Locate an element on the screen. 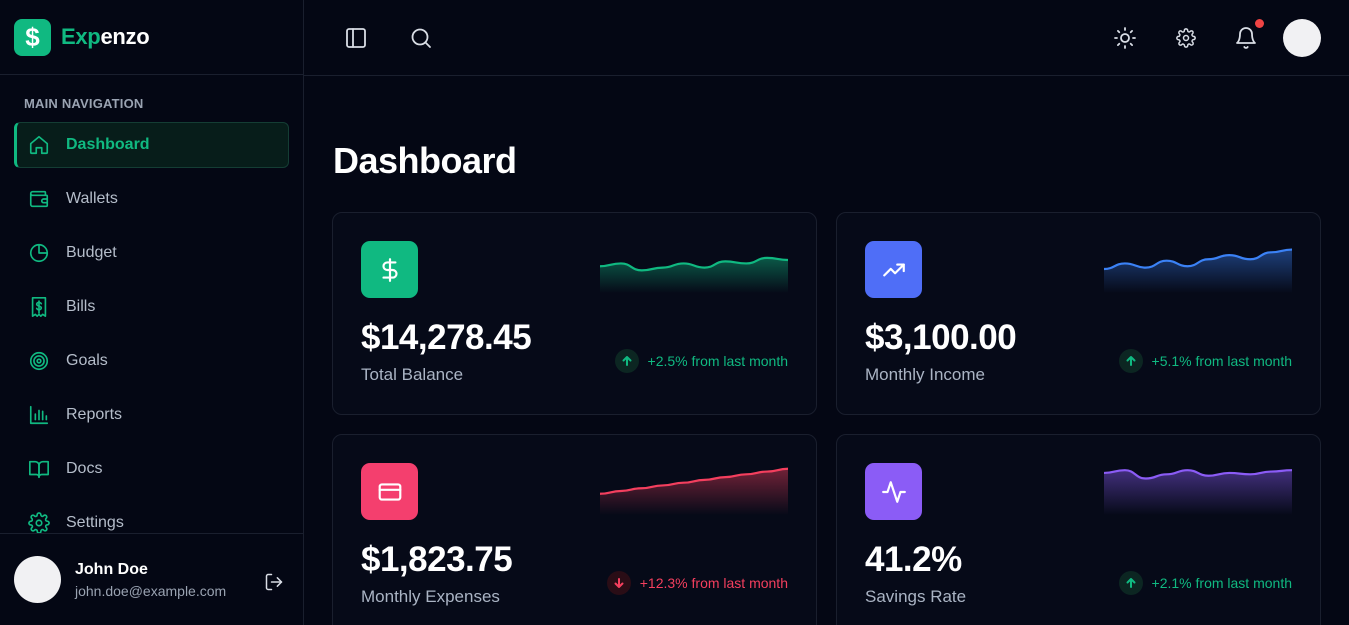 The width and height of the screenshot is (1349, 625). sidebar-item-settings: Settings is located at coordinates (151, 523).